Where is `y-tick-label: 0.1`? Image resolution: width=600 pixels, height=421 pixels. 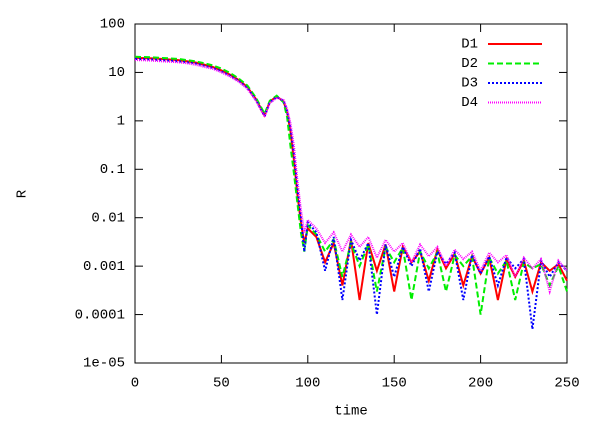 y-tick-label: 0.1 is located at coordinates (112, 170).